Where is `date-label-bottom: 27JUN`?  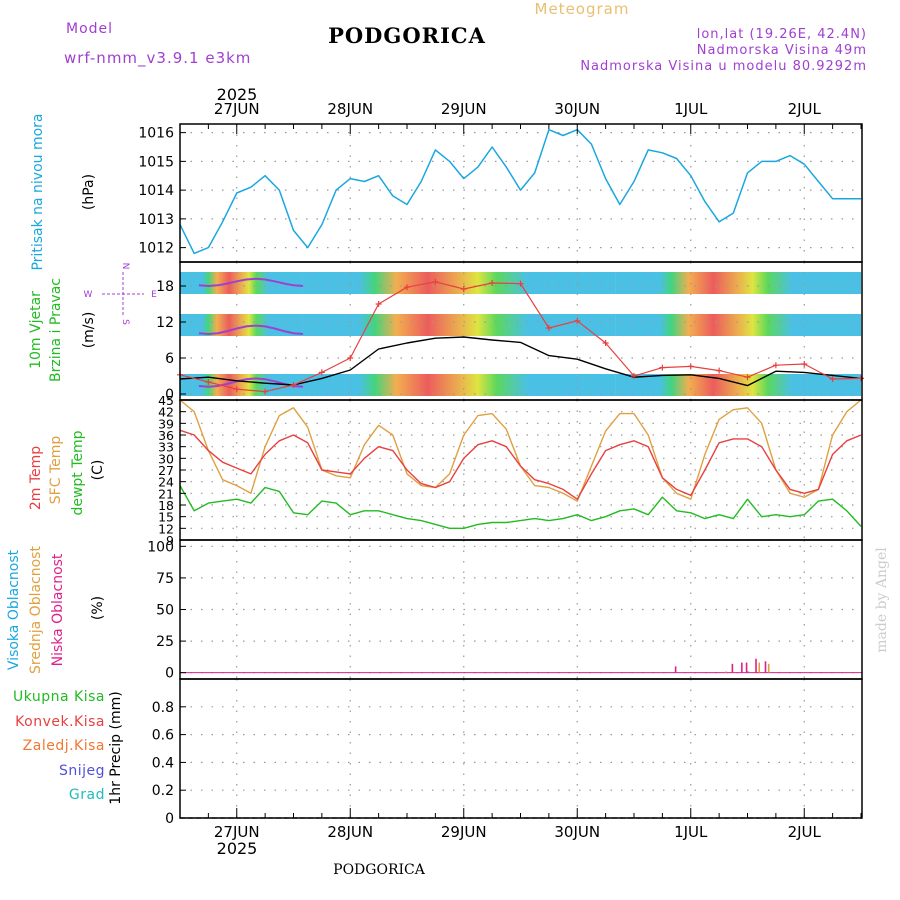
date-label-bottom: 27JUN is located at coordinates (237, 832).